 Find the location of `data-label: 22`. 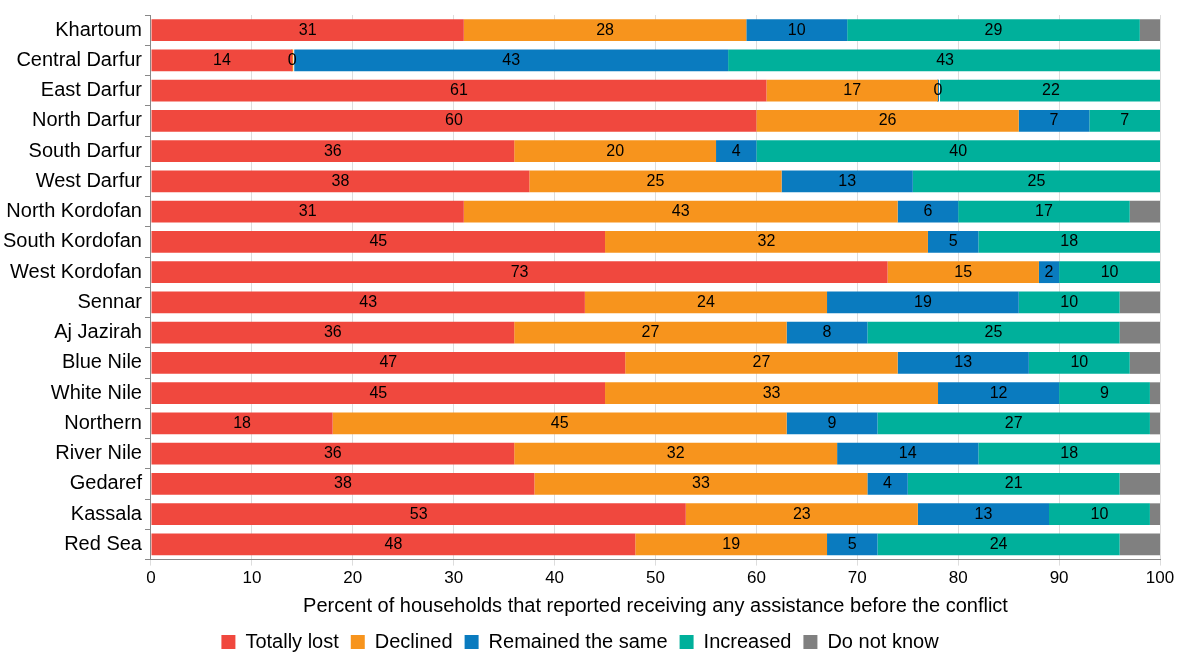

data-label: 22 is located at coordinates (1051, 90).